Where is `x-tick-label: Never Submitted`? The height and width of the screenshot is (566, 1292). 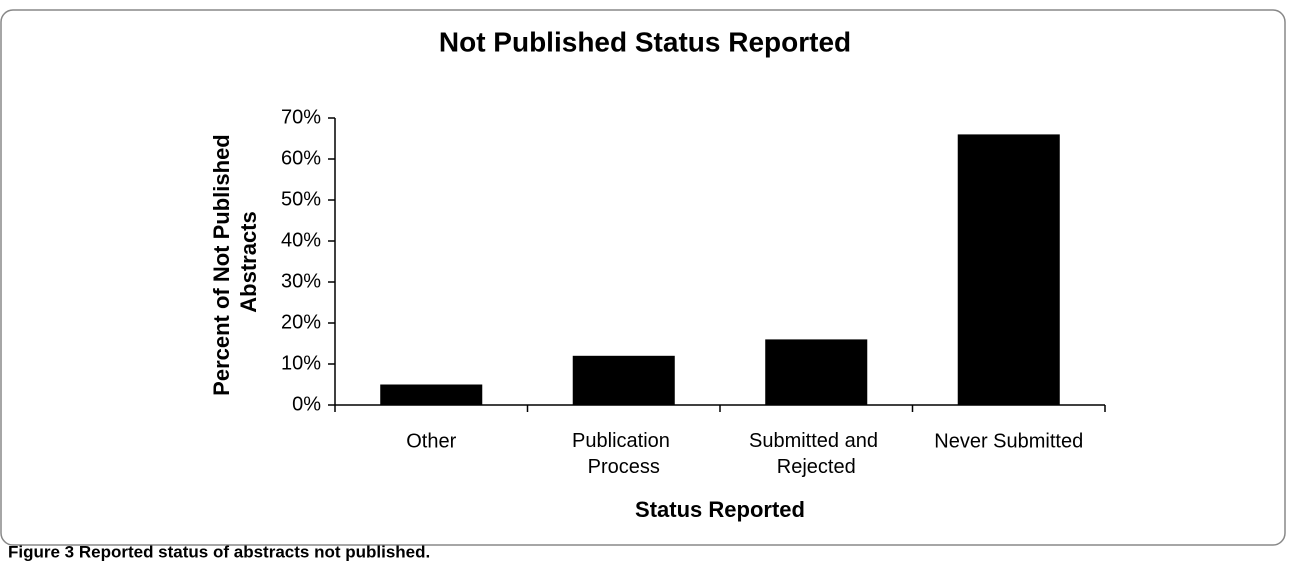
x-tick-label: Never Submitted is located at coordinates (1008, 441).